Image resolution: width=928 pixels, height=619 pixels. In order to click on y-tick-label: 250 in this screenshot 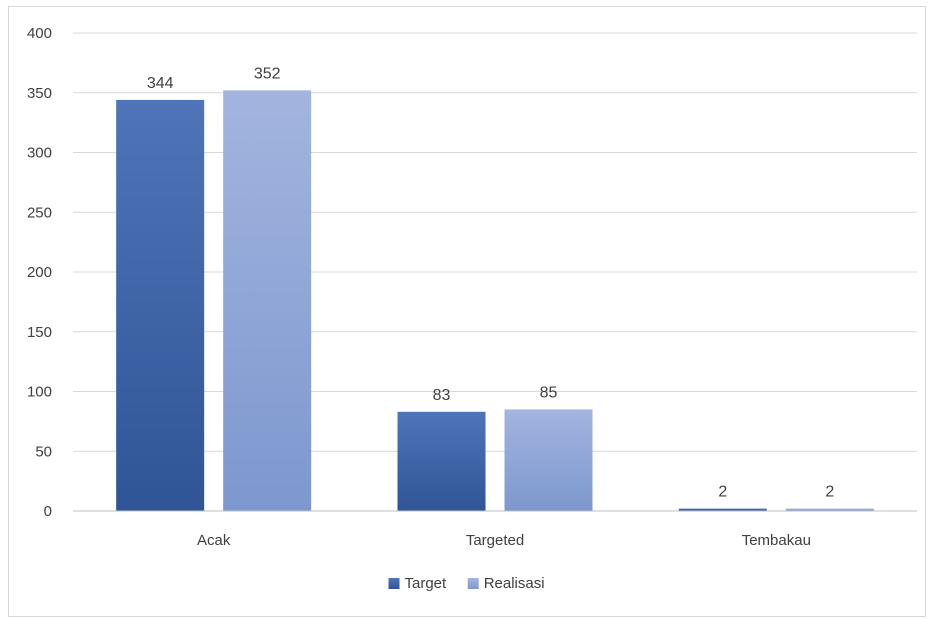, I will do `click(39, 212)`.